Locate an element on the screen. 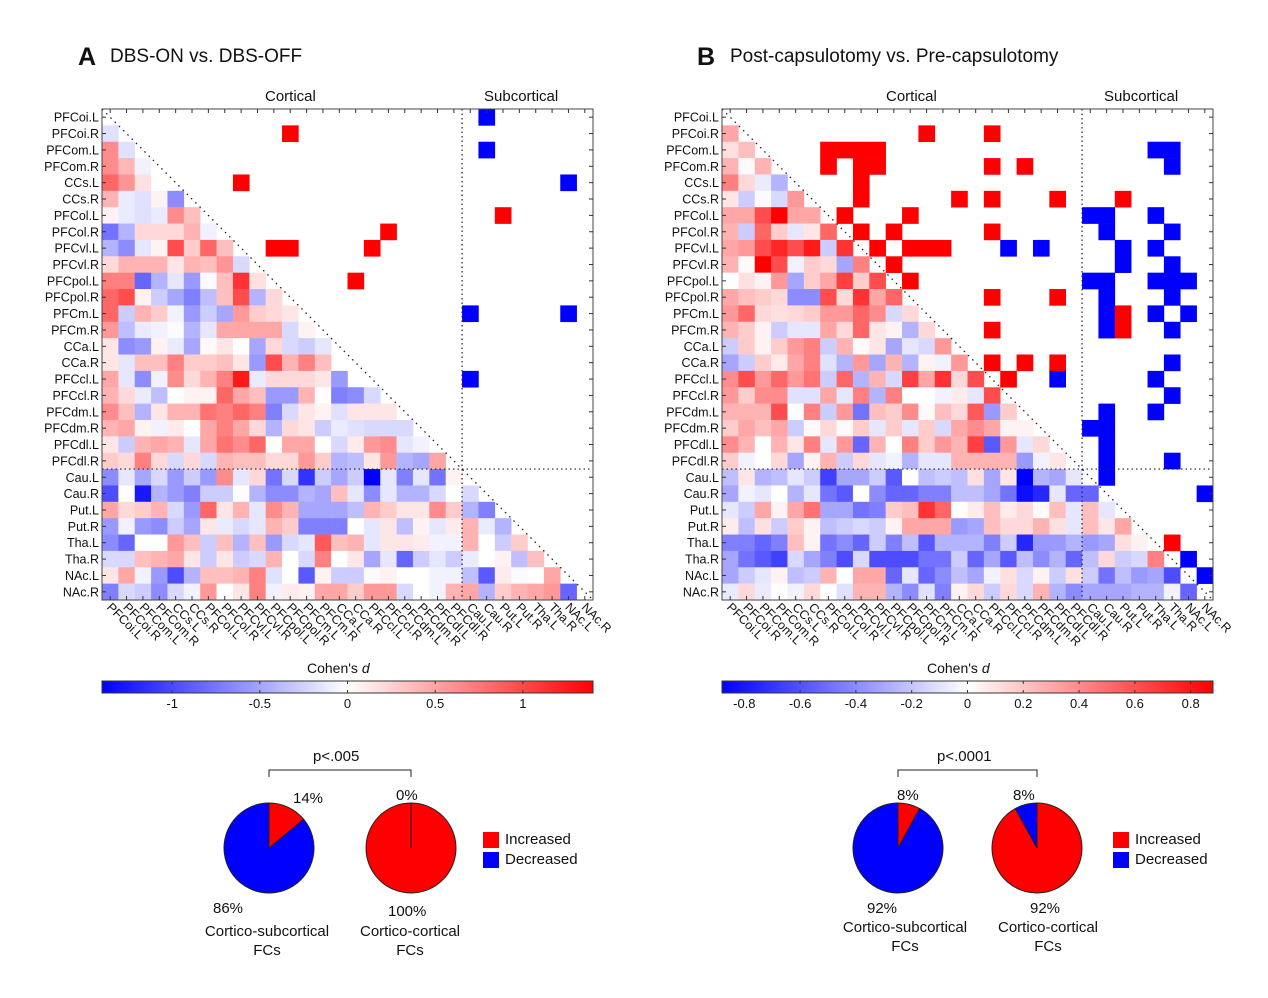 This screenshot has height=998, width=1268. panel-a-colorbar-title: Cohen's d is located at coordinates (338, 668).